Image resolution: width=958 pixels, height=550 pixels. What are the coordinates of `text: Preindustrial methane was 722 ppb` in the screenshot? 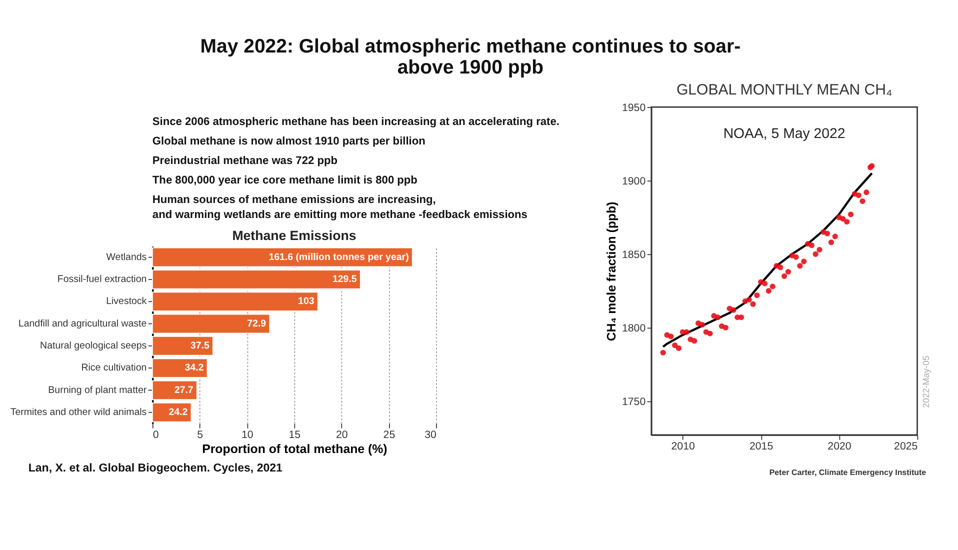 It's located at (245, 160).